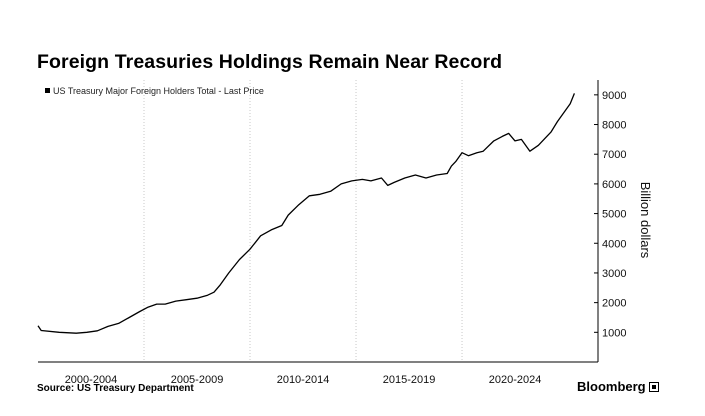  Describe the element at coordinates (91, 380) in the screenshot. I see `x-tick-label: 2000-2004` at that location.